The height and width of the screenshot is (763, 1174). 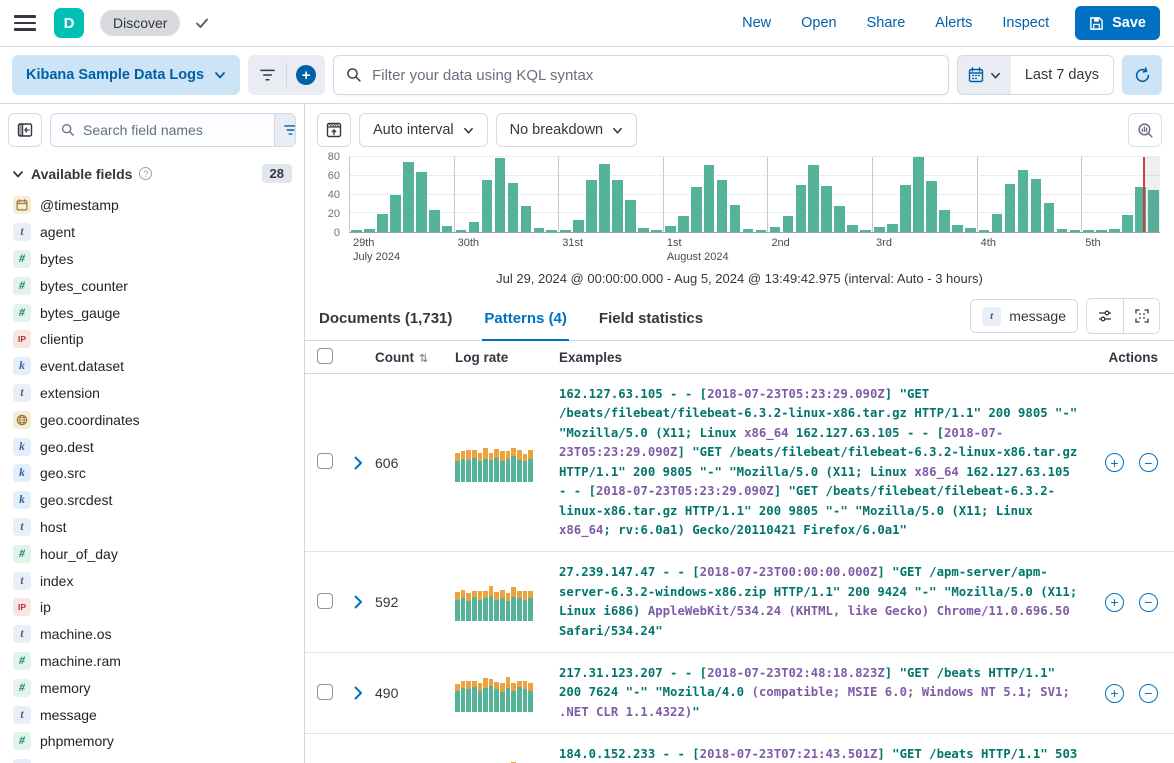 I want to click on field-item-memory: # memory, so click(x=152, y=687).